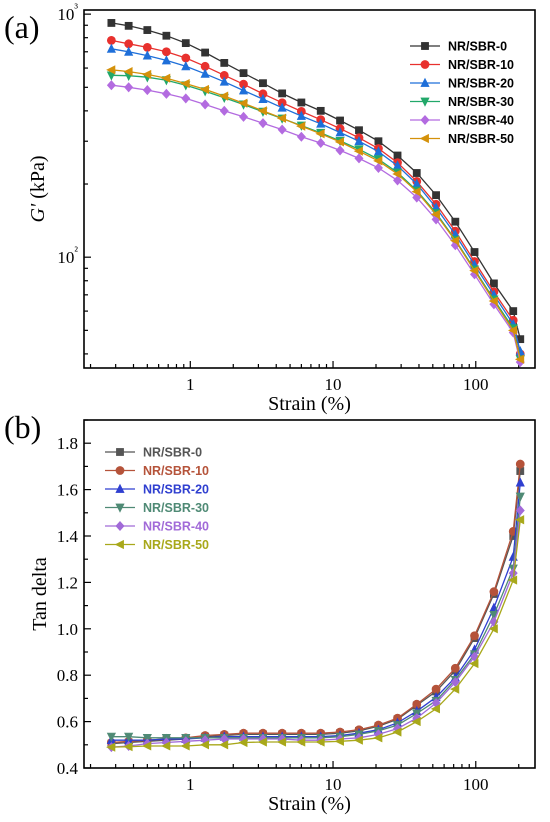  What do you see at coordinates (67, 675) in the screenshot?
I see `y-tick-label: 0.8` at bounding box center [67, 675].